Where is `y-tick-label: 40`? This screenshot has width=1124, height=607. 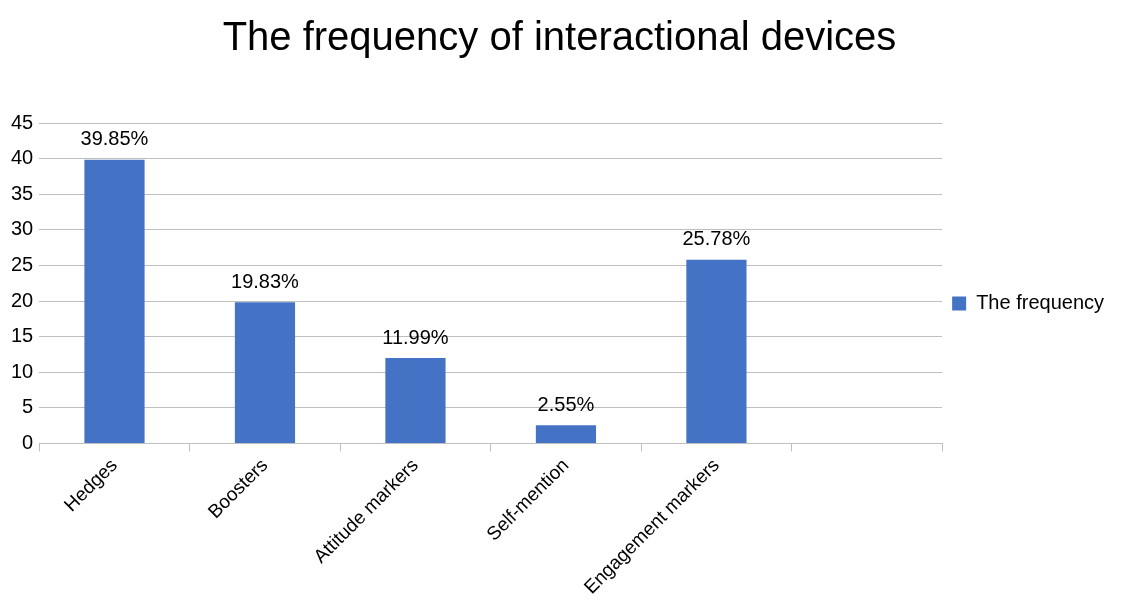
y-tick-label: 40 is located at coordinates (22, 157).